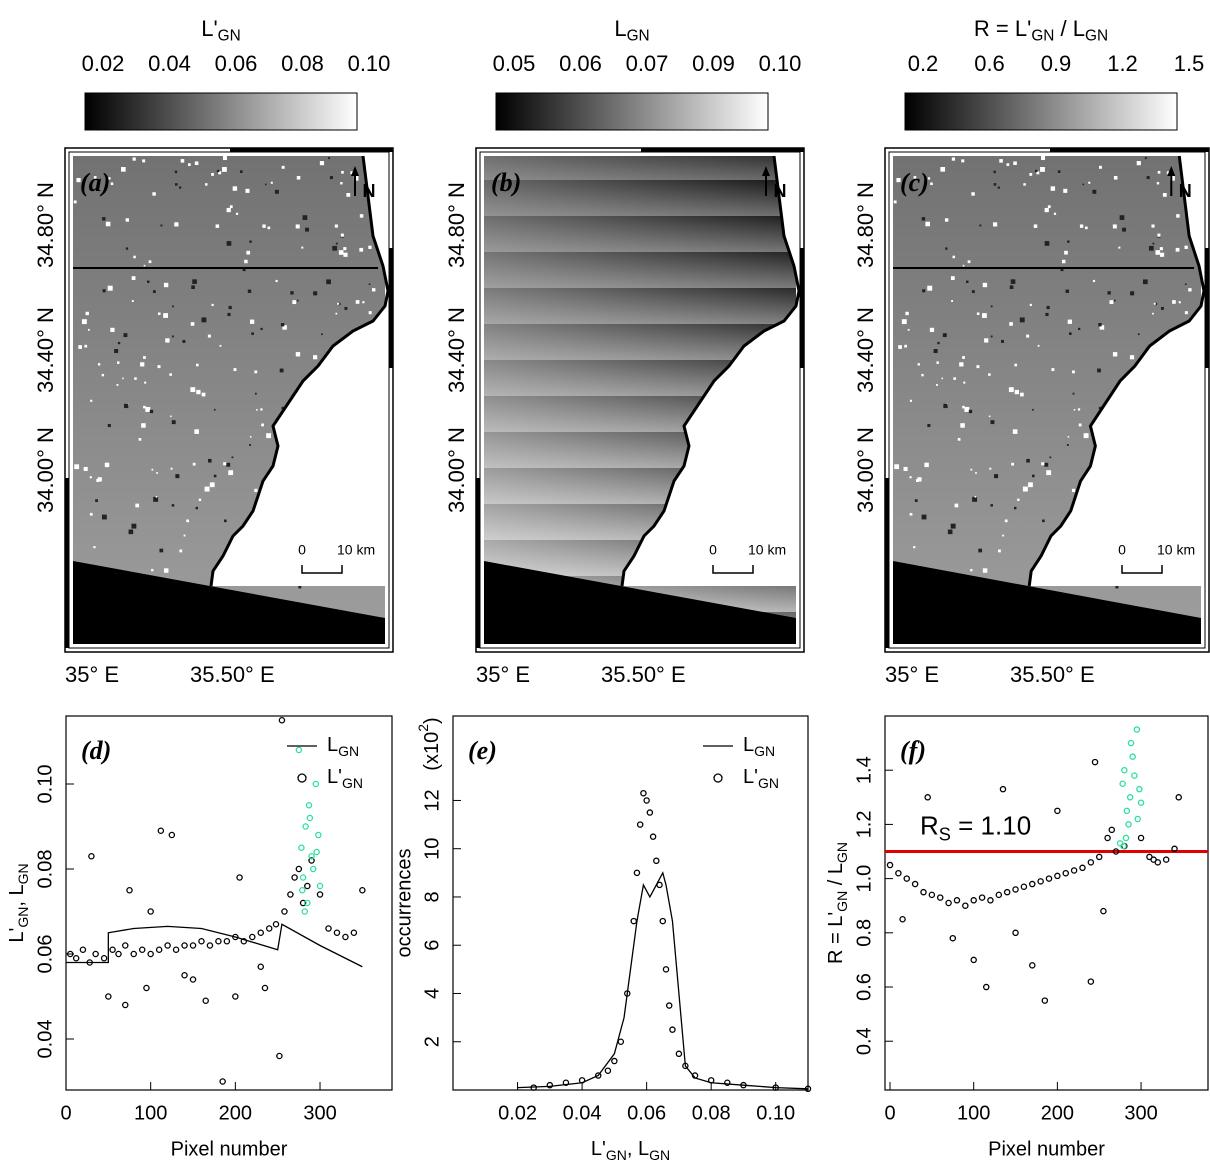 This screenshot has width=1210, height=1173. Describe the element at coordinates (646, 1113) in the screenshot. I see `x-tick-label: 0.06` at that location.